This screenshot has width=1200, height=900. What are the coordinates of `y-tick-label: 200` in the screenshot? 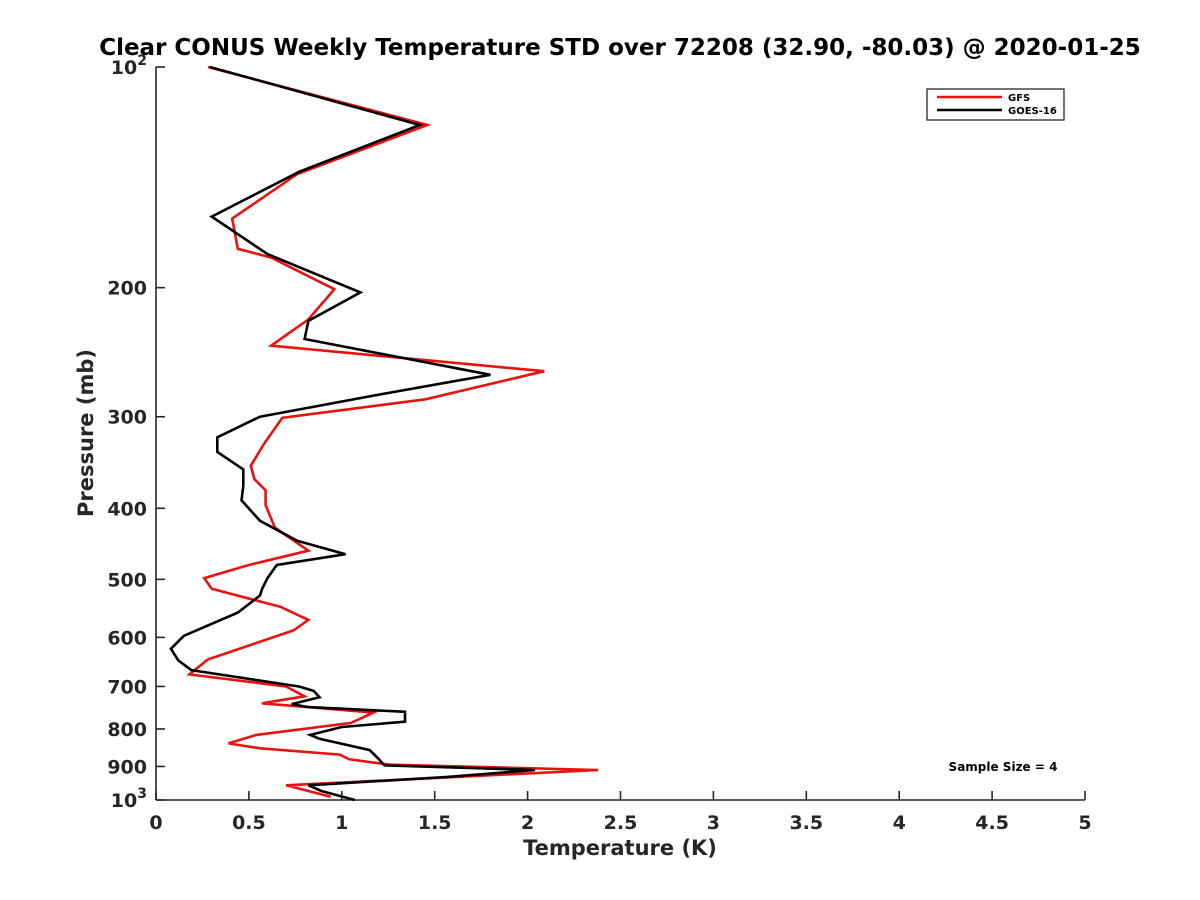 It's located at (127, 289).